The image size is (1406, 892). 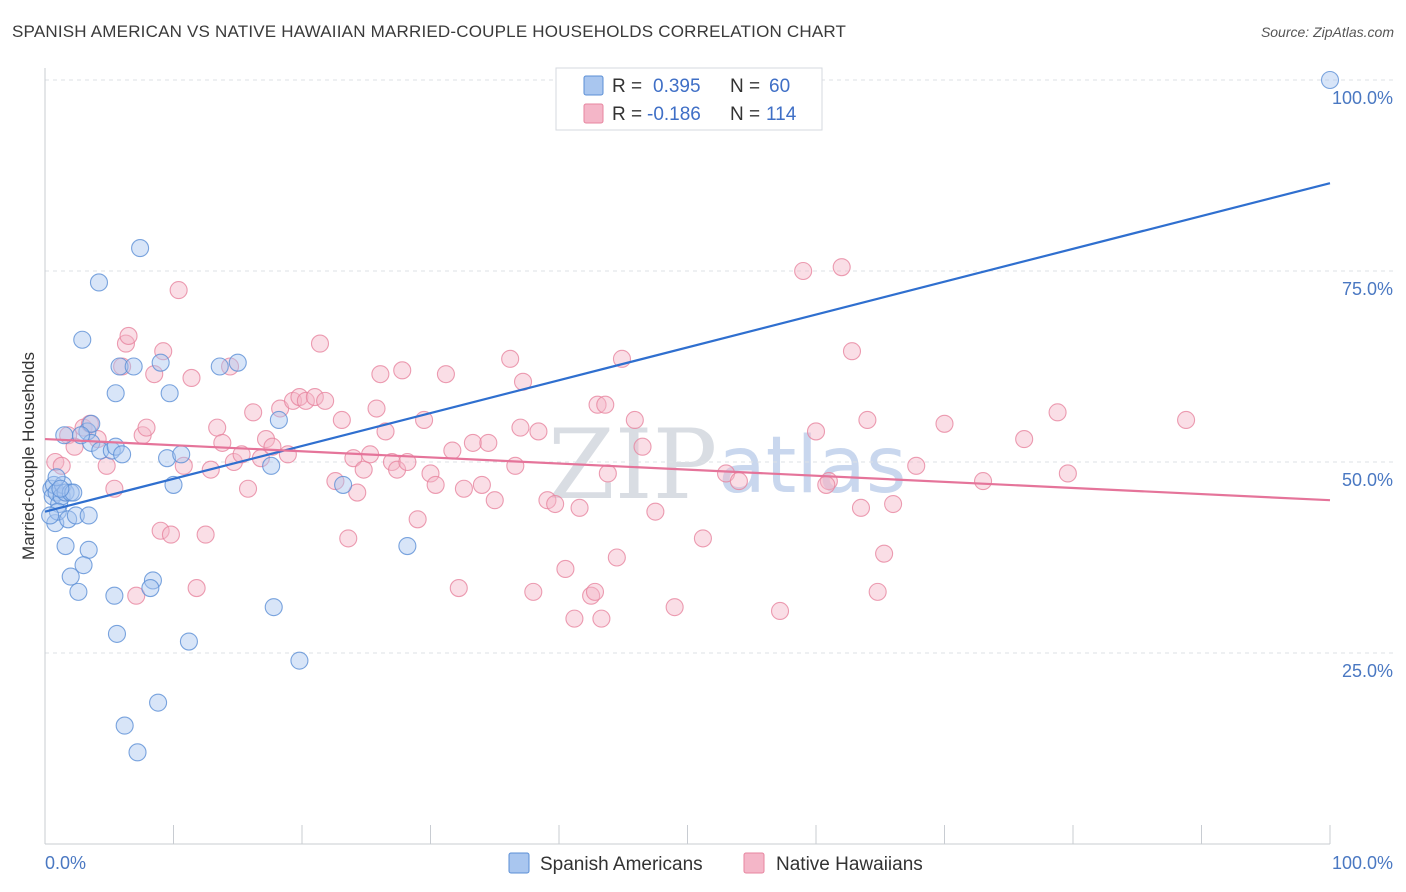 What do you see at coordinates (28, 456) in the screenshot?
I see `y-axis-title: Married-couple Households` at bounding box center [28, 456].